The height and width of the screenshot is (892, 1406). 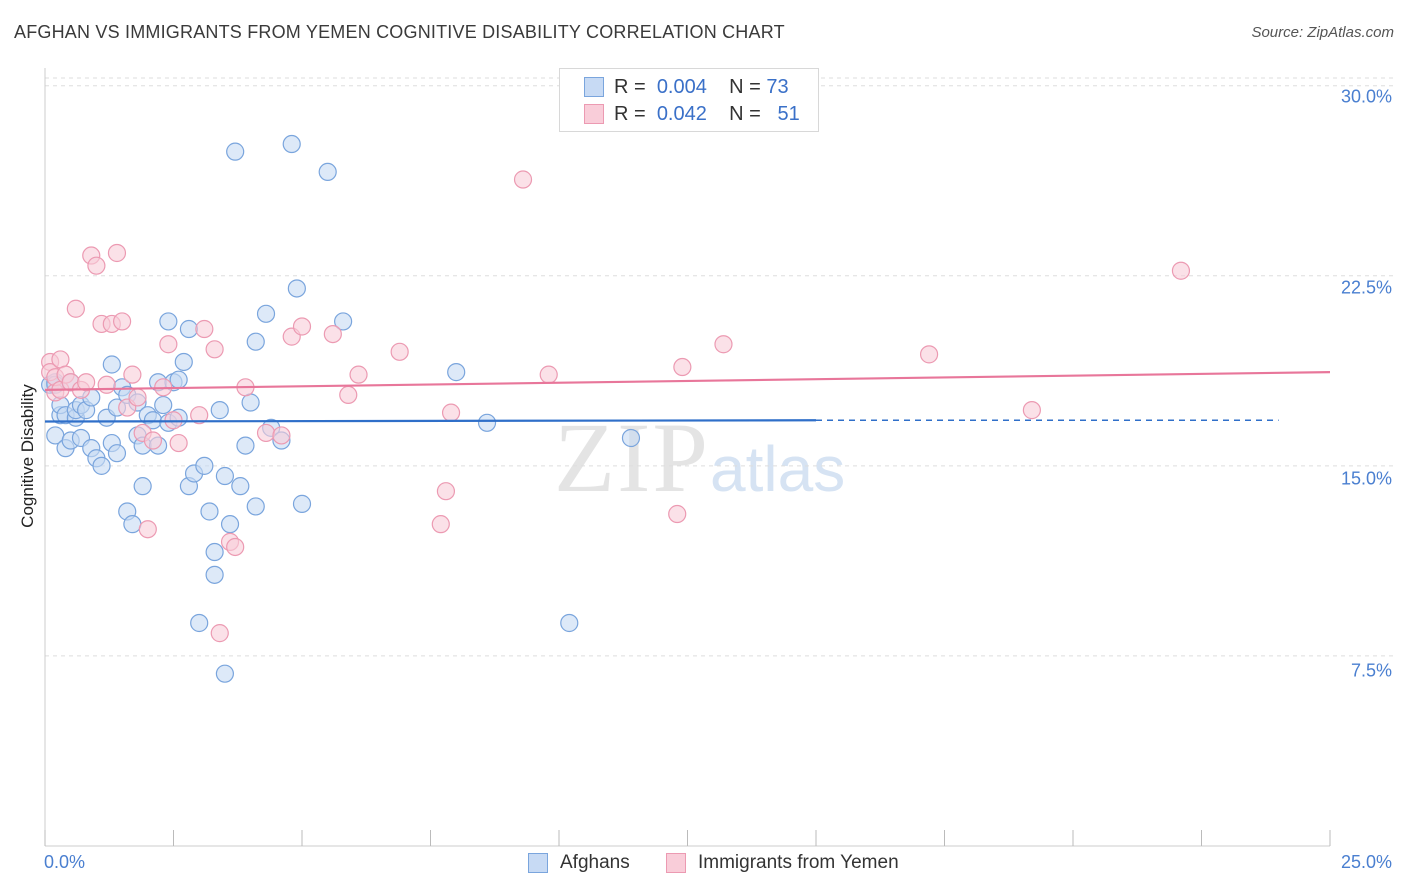 What do you see at coordinates (594, 114) in the screenshot?
I see `legend-swatch-yemen` at bounding box center [594, 114].